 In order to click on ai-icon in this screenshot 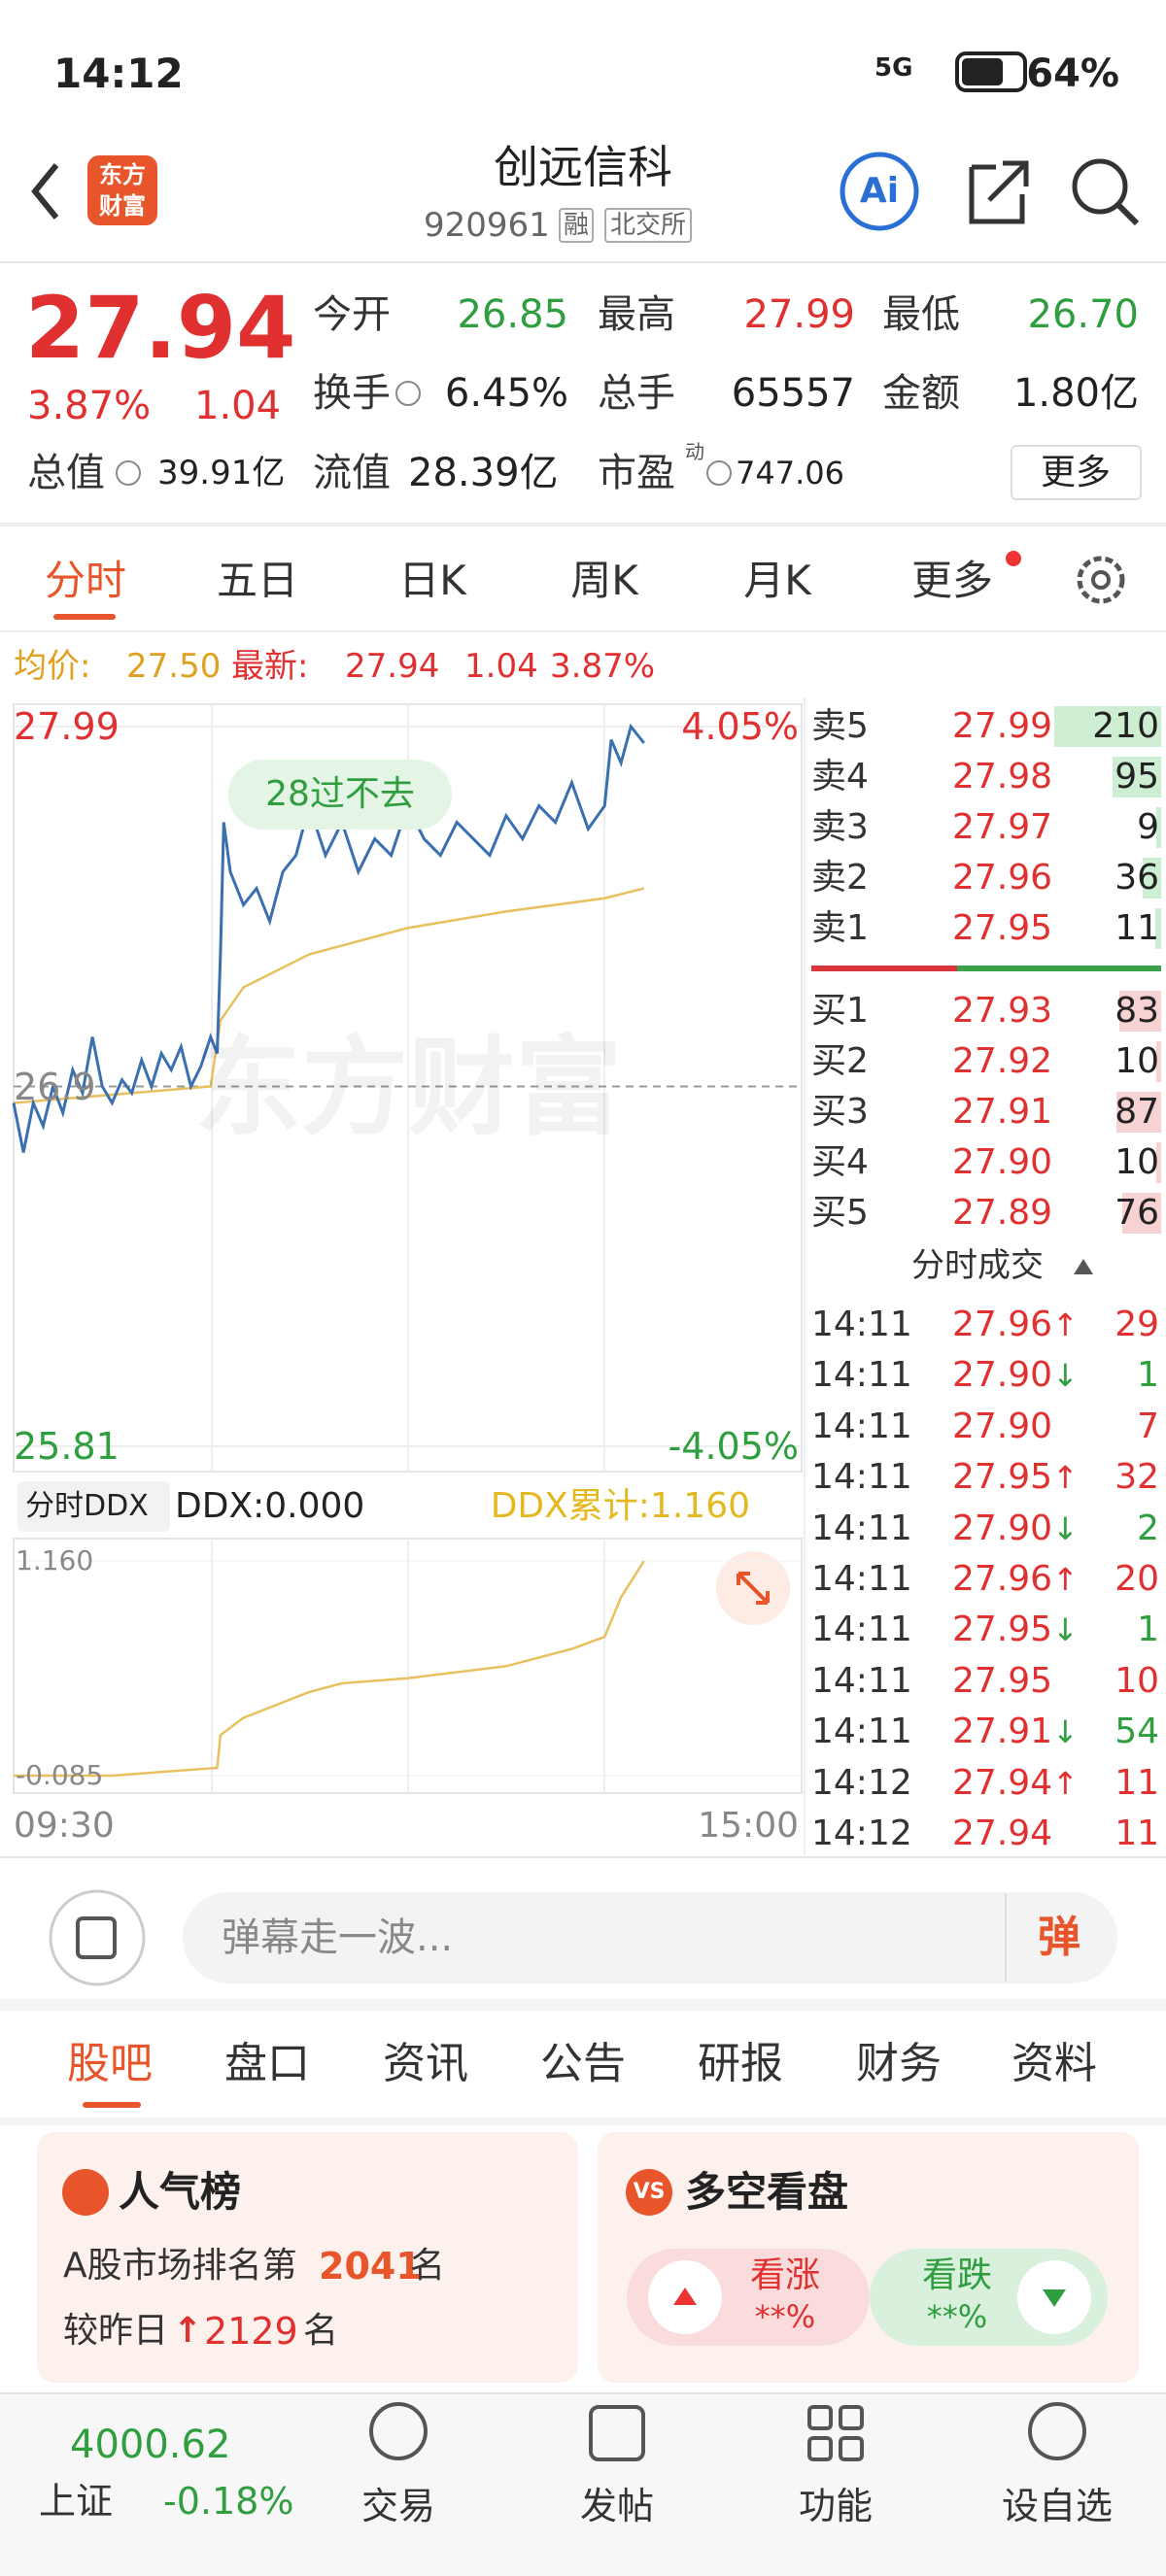, I will do `click(879, 191)`.